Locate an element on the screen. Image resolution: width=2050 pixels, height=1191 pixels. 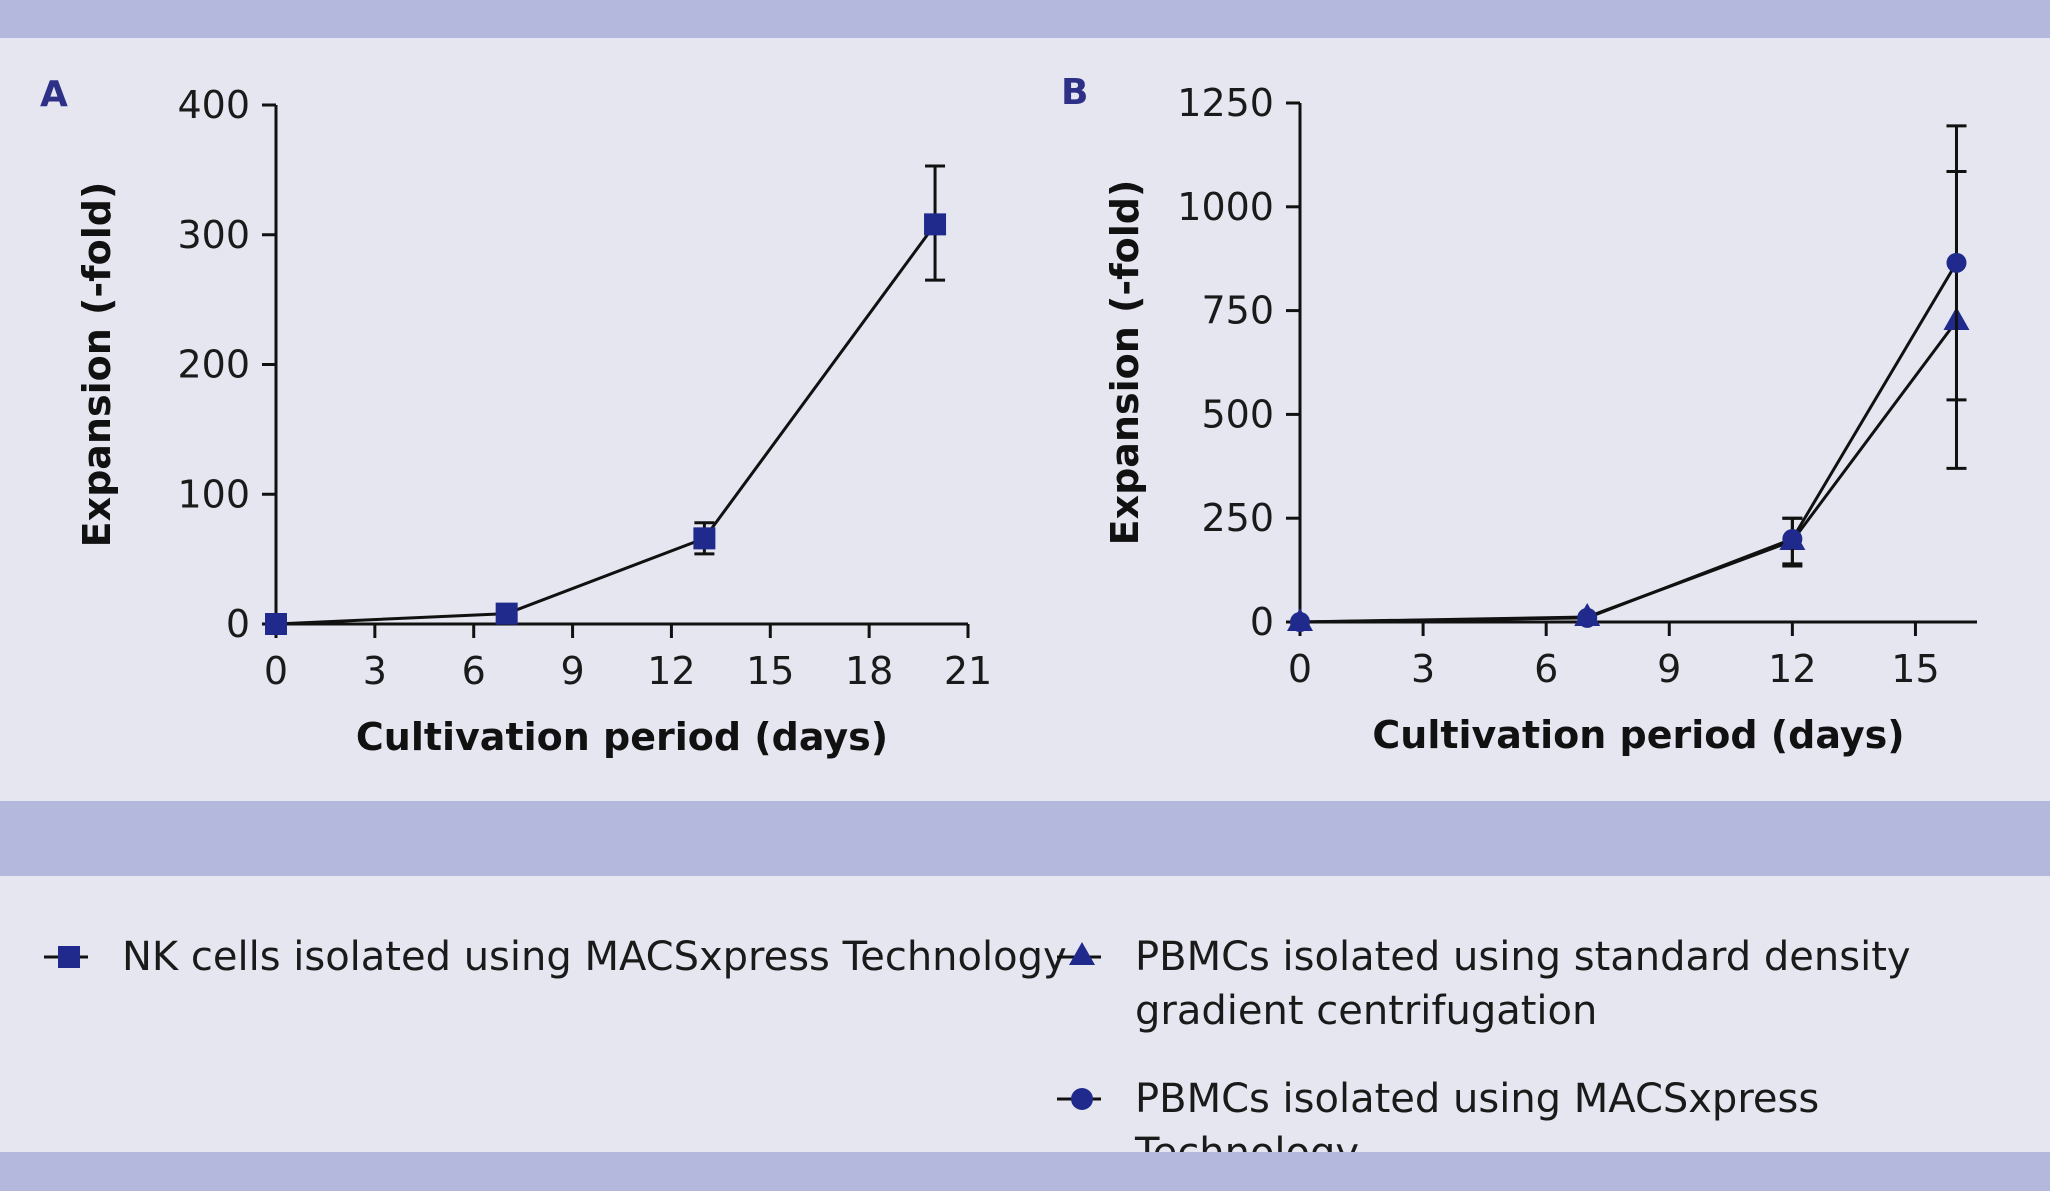
panel-b-y-tick-label: 500 is located at coordinates (1237, 414).